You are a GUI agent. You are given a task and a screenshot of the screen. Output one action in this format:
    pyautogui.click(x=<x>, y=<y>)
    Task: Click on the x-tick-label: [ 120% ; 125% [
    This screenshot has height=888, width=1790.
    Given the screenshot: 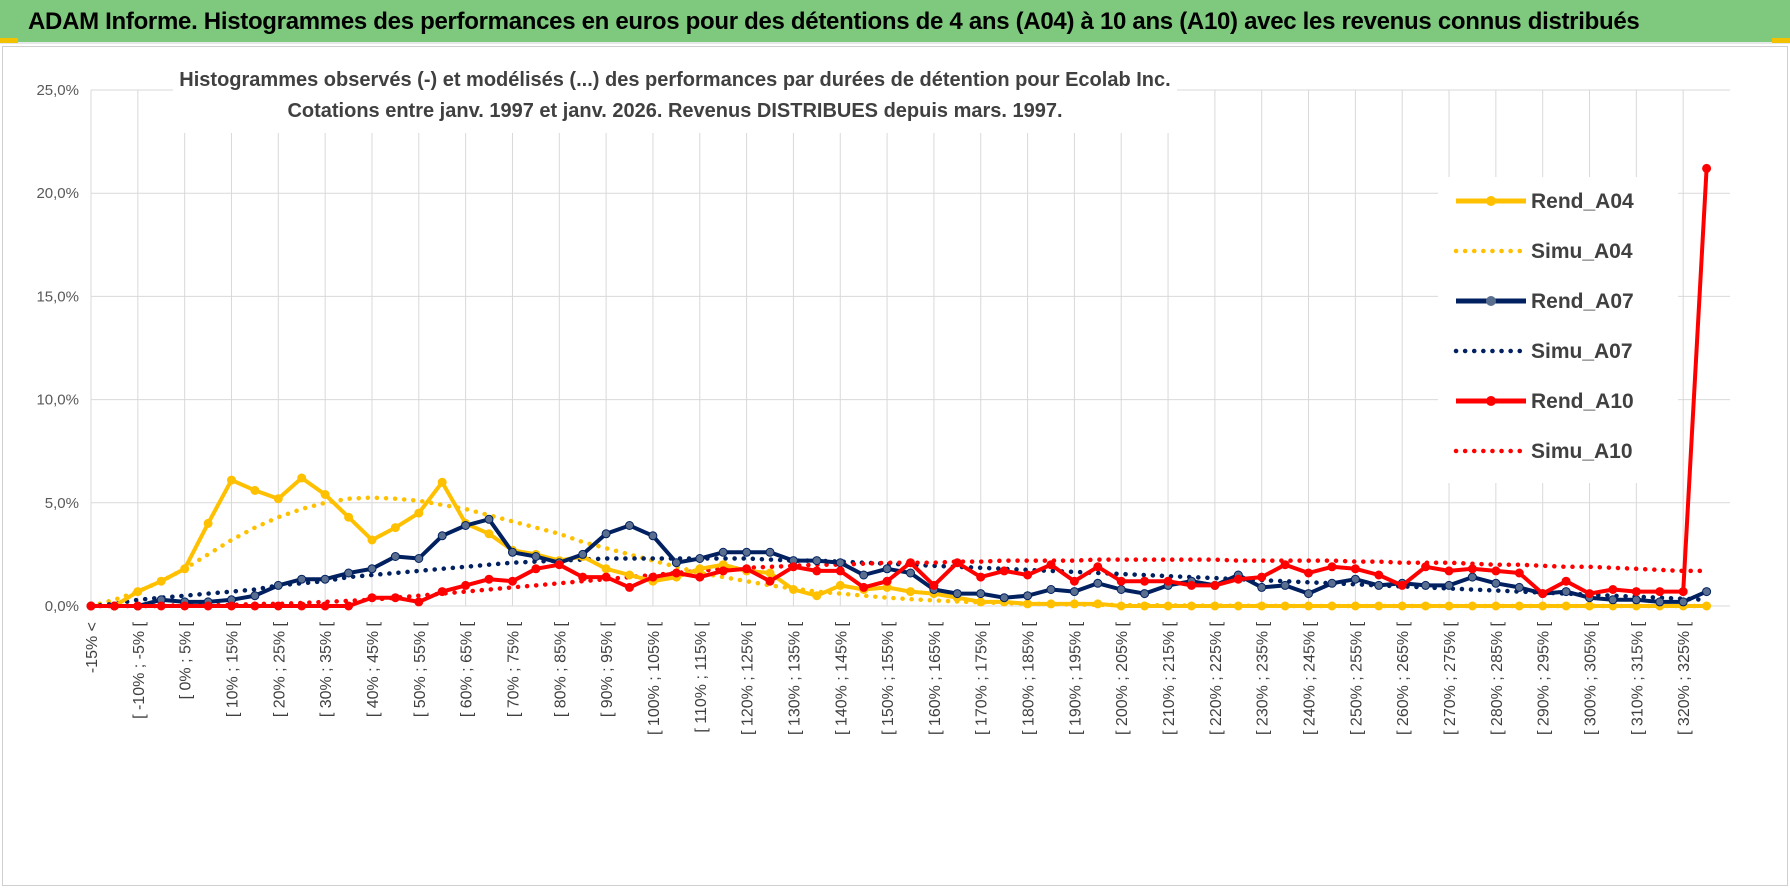 What is the action you would take?
    pyautogui.click(x=748, y=678)
    